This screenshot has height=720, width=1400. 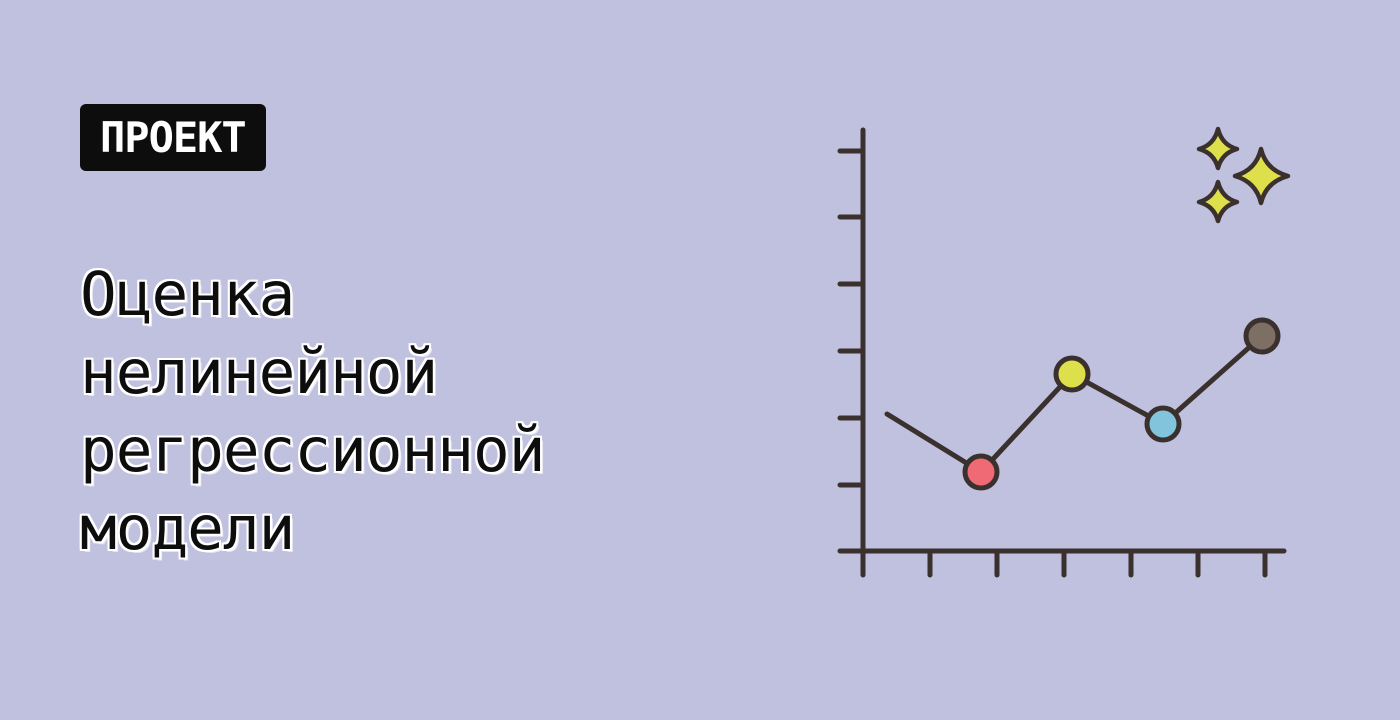 I want to click on data-point-red, so click(x=981, y=472).